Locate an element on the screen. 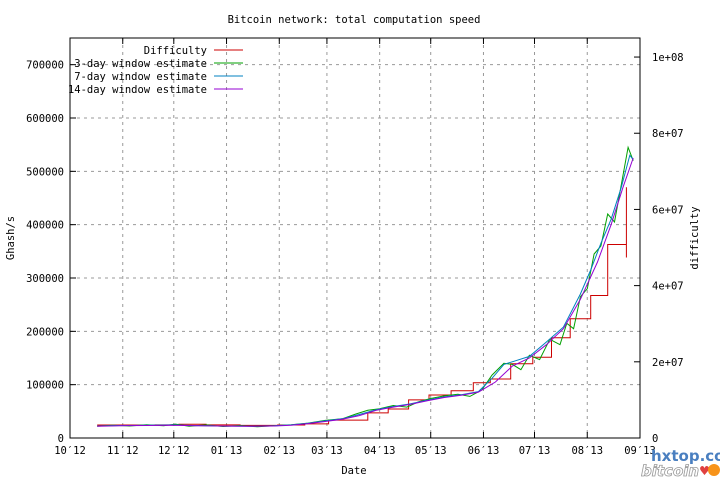  y-tick-label: 100000 is located at coordinates (45, 386).